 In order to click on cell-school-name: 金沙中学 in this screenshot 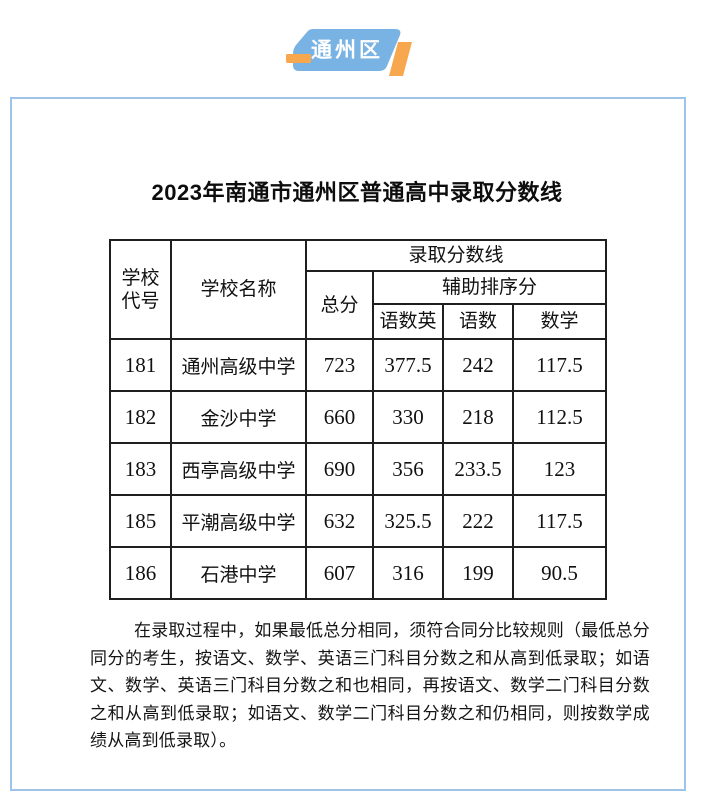, I will do `click(238, 417)`.